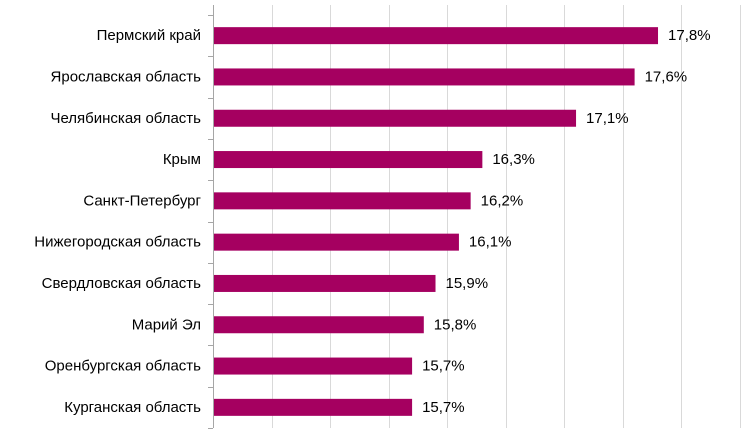 The image size is (755, 441). I want to click on category-label: Крым, so click(182, 159).